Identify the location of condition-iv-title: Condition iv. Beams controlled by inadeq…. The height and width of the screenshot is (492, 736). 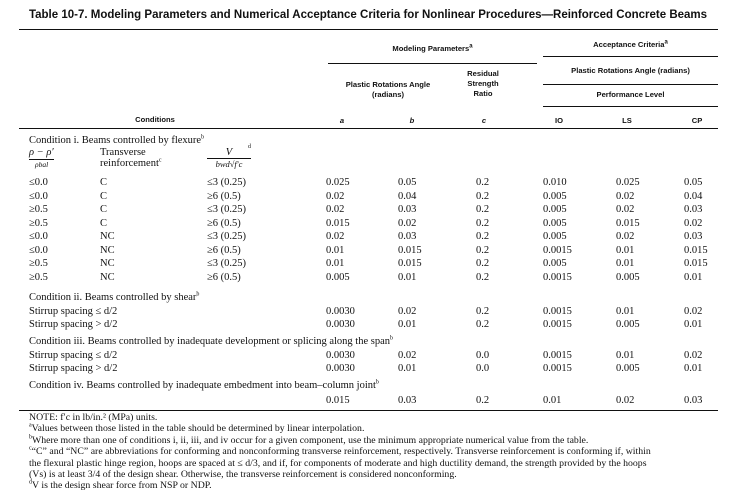
(204, 385).